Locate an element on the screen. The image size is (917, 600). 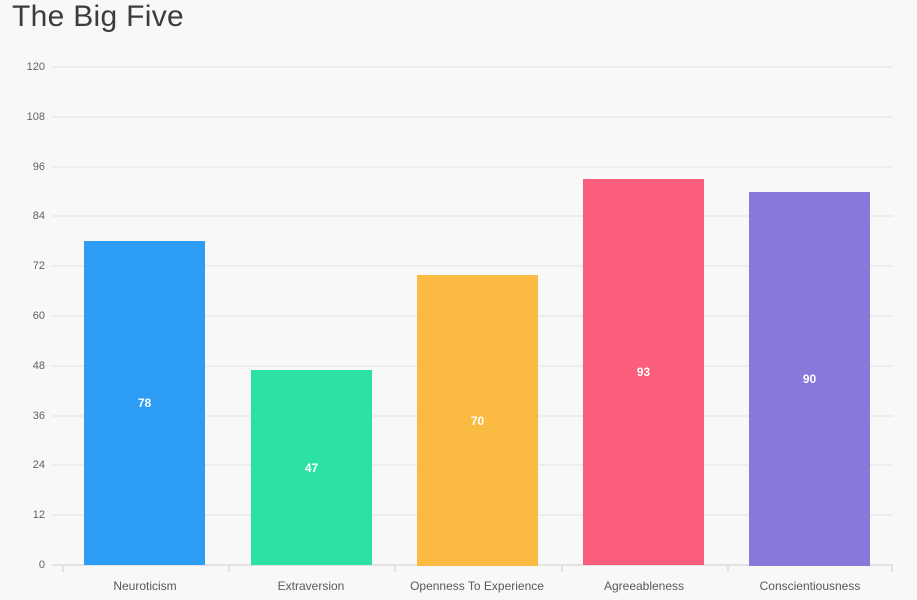
y-tick-label: 120 is located at coordinates (35, 67).